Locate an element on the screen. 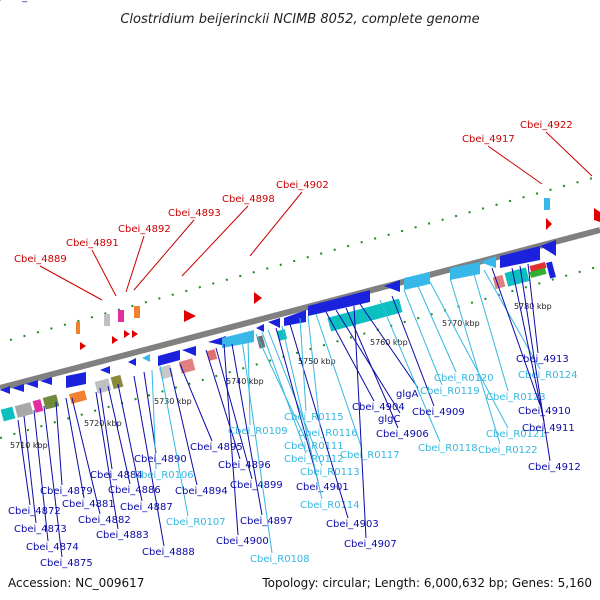 The height and width of the screenshot is (600, 600). gene-label-text: Cbei_4906 is located at coordinates (402, 434).